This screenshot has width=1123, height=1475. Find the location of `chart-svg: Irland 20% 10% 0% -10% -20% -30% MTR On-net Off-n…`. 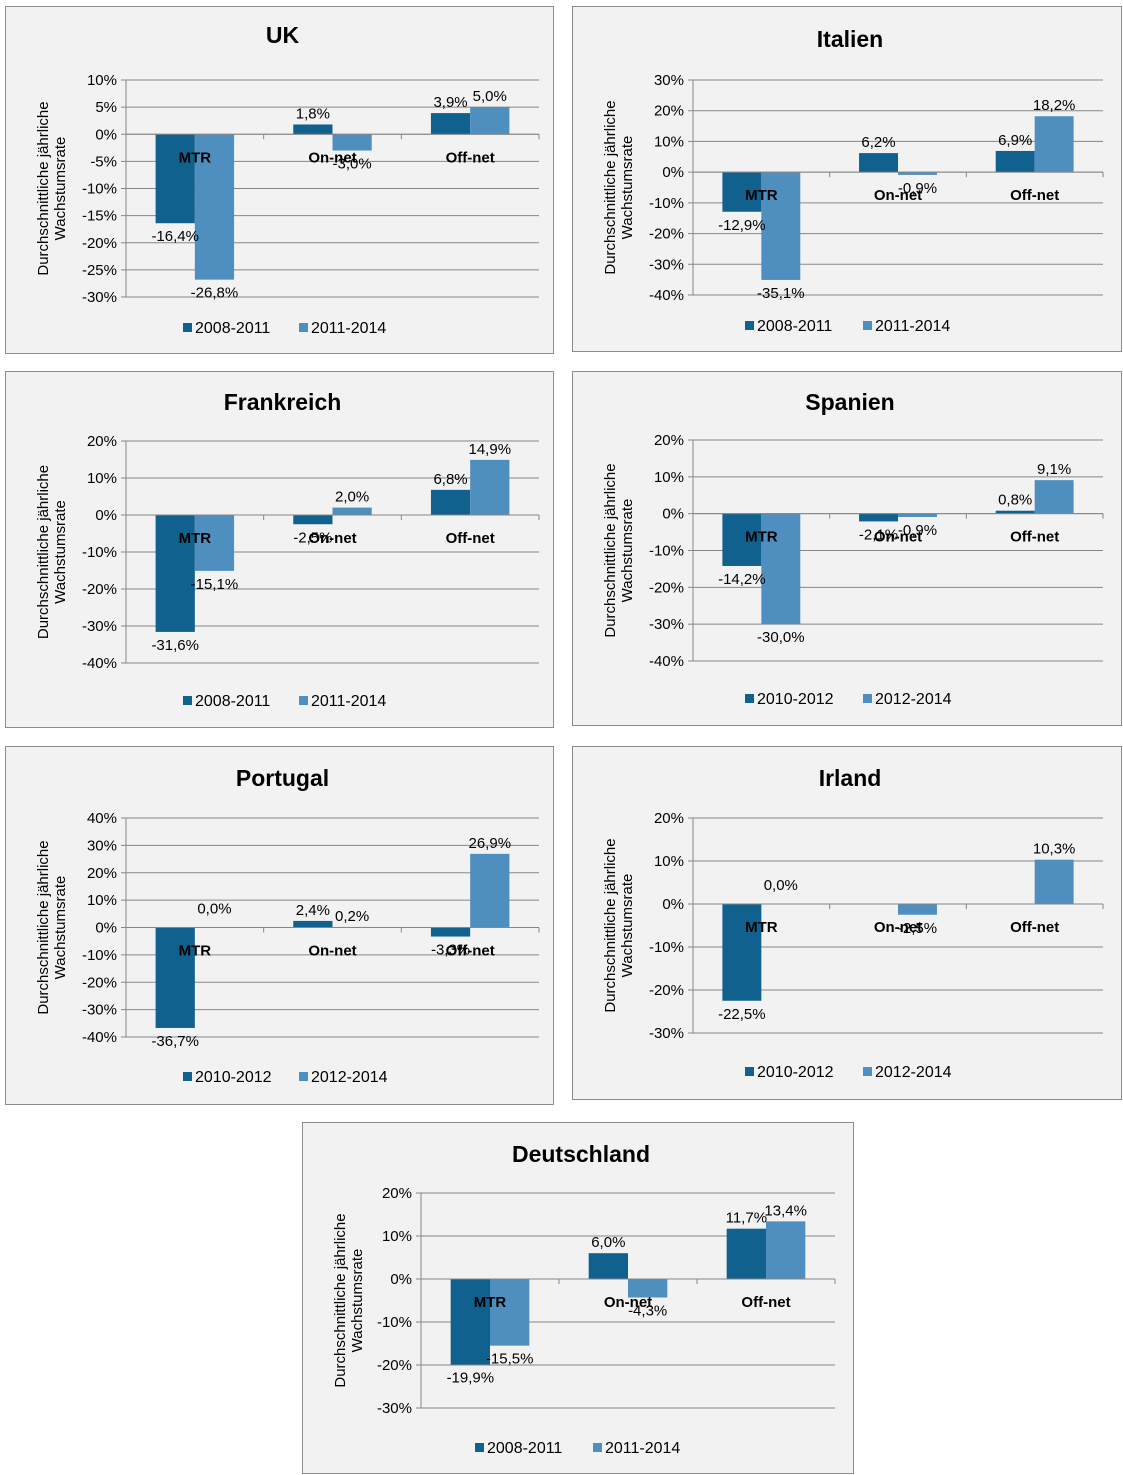

chart-svg: Irland 20% 10% 0% -10% -20% -30% MTR On-net Off-n… is located at coordinates (853, 923).